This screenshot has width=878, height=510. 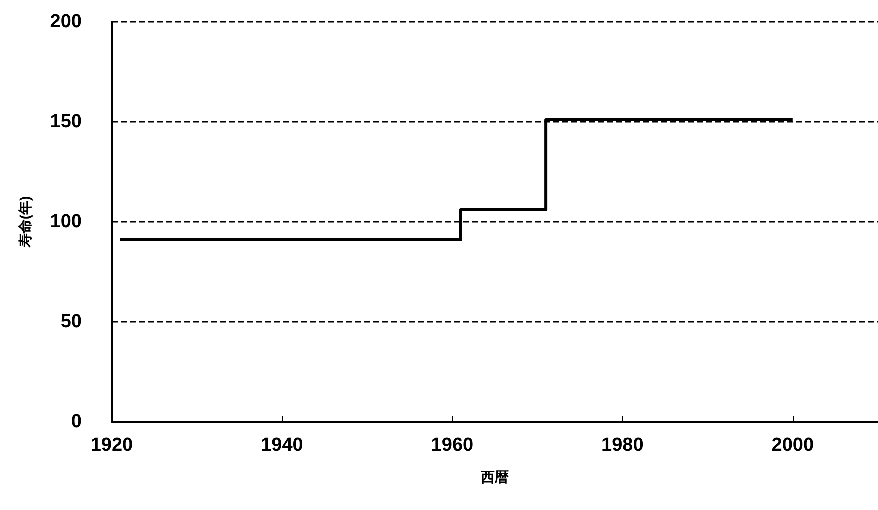 I want to click on y-tick-label: 100, so click(x=66, y=222).